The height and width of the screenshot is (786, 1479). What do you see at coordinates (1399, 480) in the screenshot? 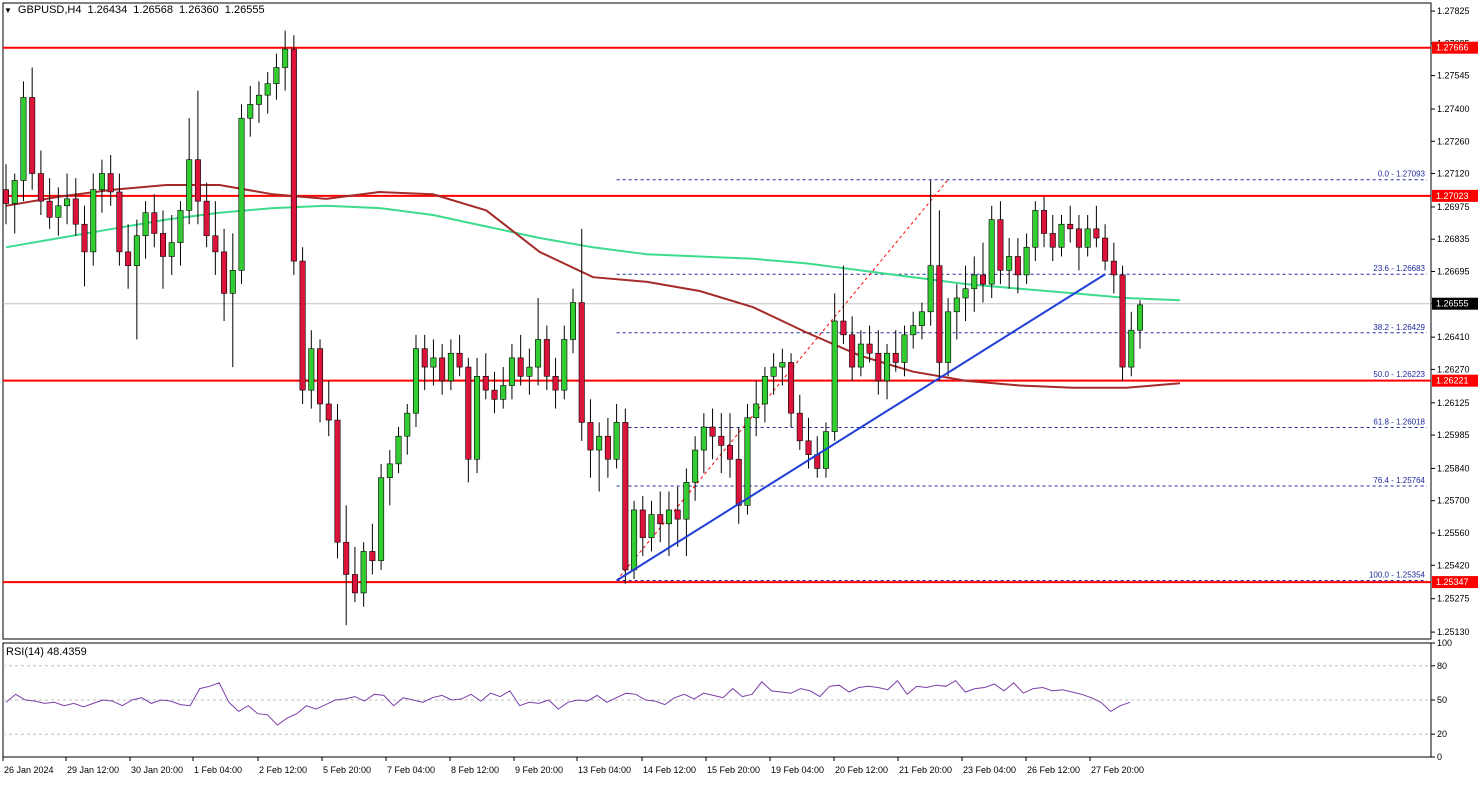
I see `fib-level-label: 76.4 - 1.25764` at bounding box center [1399, 480].